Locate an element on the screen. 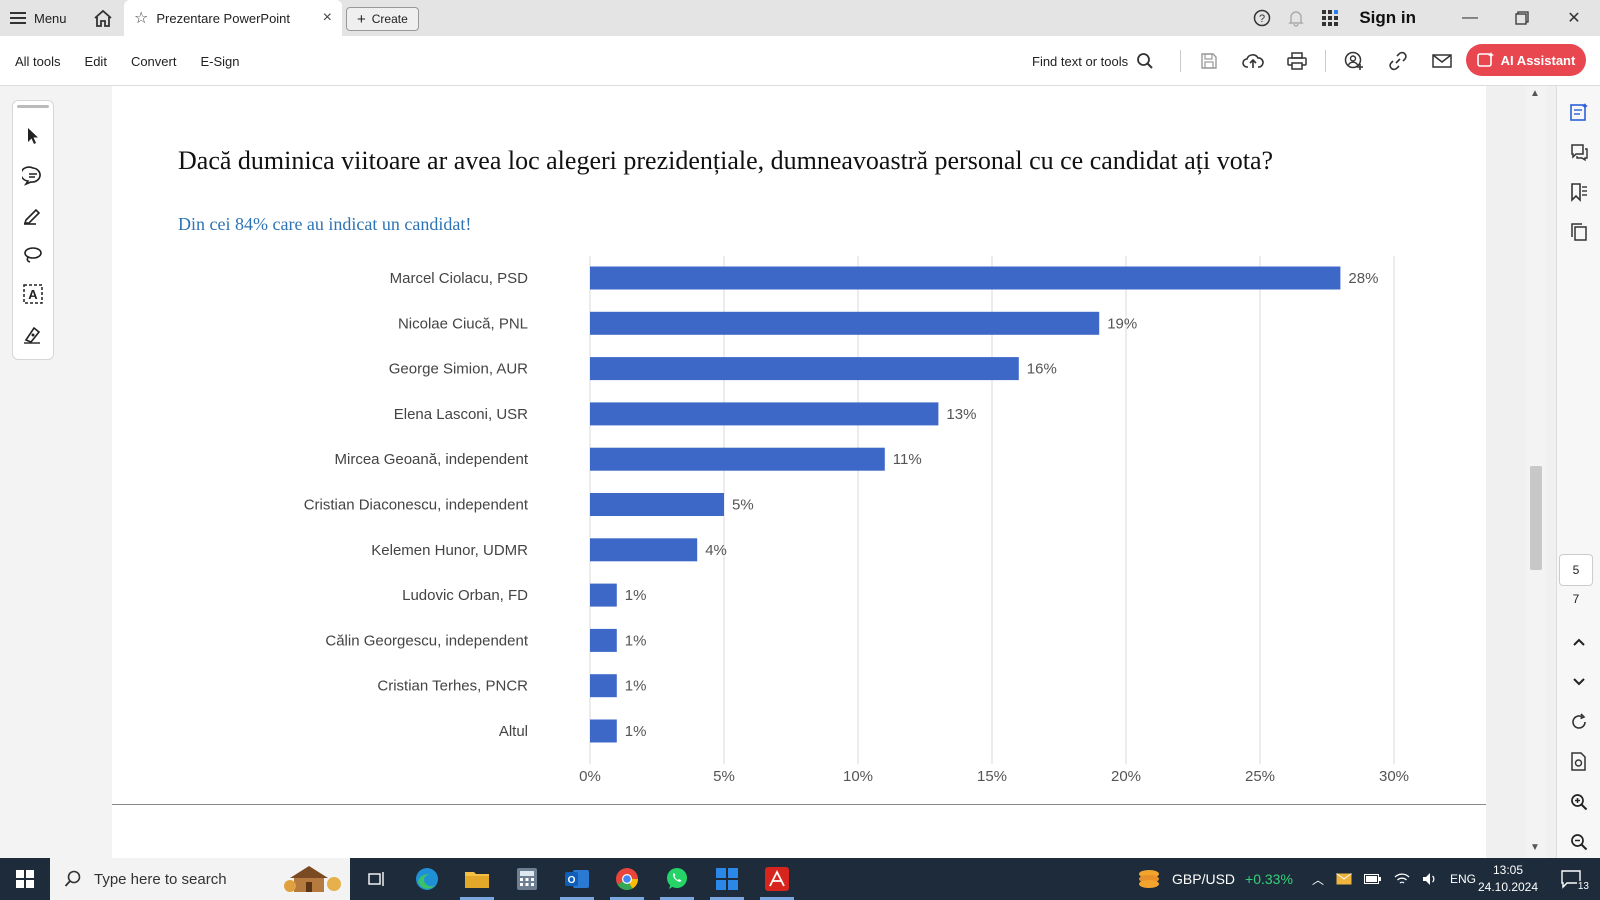  email-icon is located at coordinates (1442, 61).